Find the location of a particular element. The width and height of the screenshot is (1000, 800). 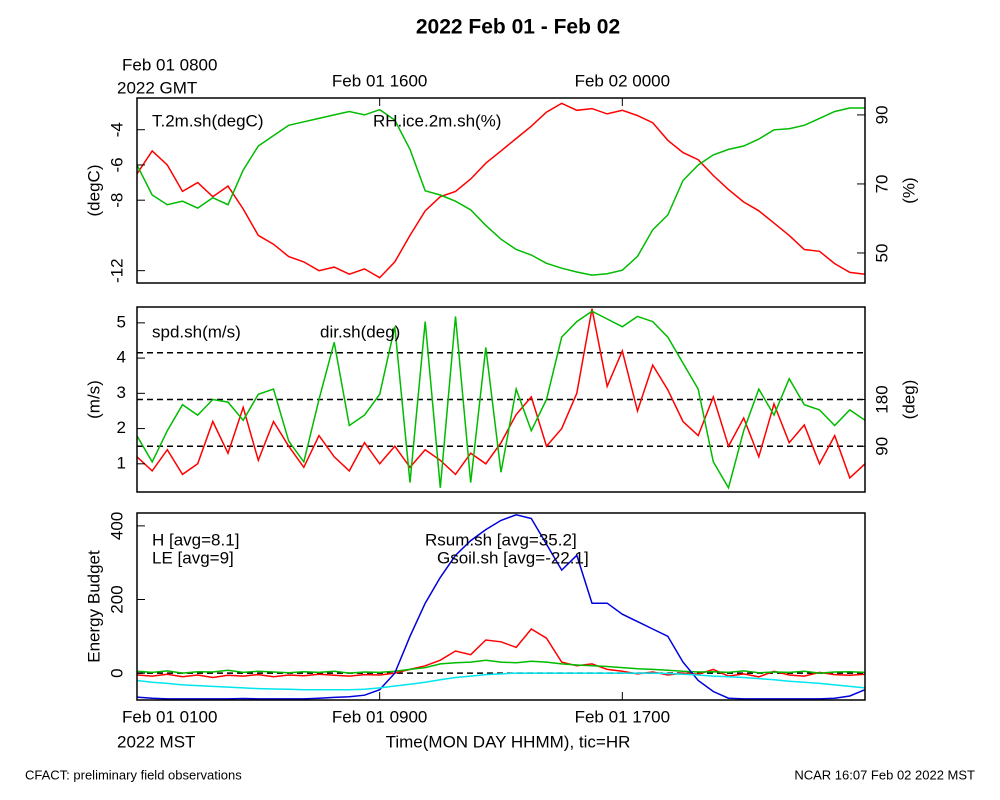

chart-title: 2022 Feb 01 - Feb 02 is located at coordinates (518, 27).